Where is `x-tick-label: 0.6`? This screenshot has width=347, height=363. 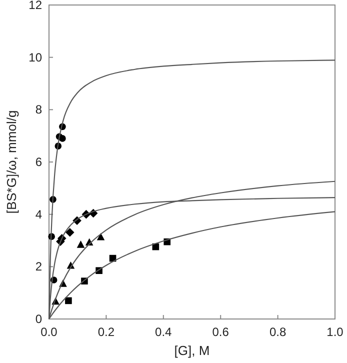 x-tick-label: 0.6 is located at coordinates (221, 332).